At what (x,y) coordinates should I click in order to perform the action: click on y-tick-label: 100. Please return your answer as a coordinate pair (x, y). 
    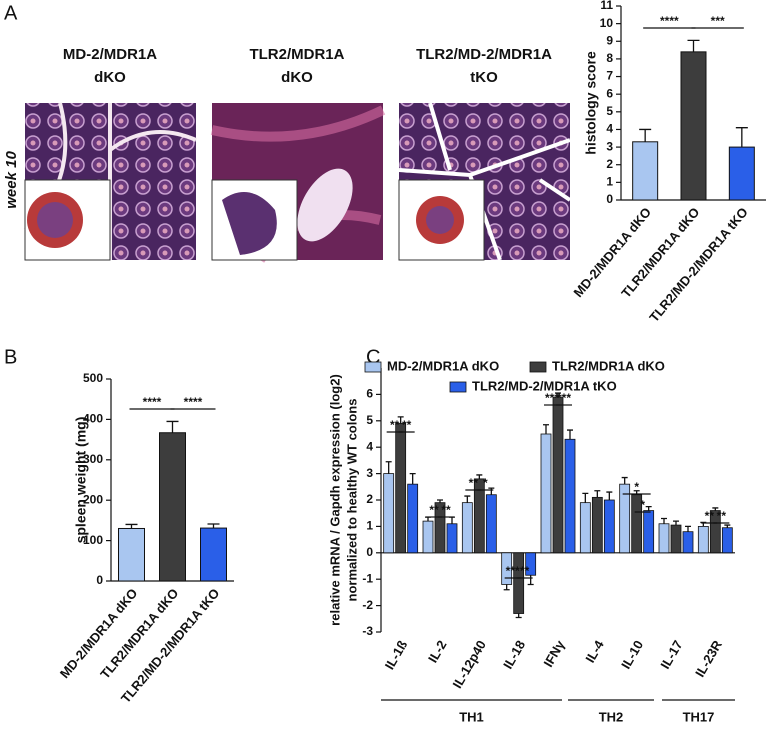
    Looking at the image, I should click on (93, 540).